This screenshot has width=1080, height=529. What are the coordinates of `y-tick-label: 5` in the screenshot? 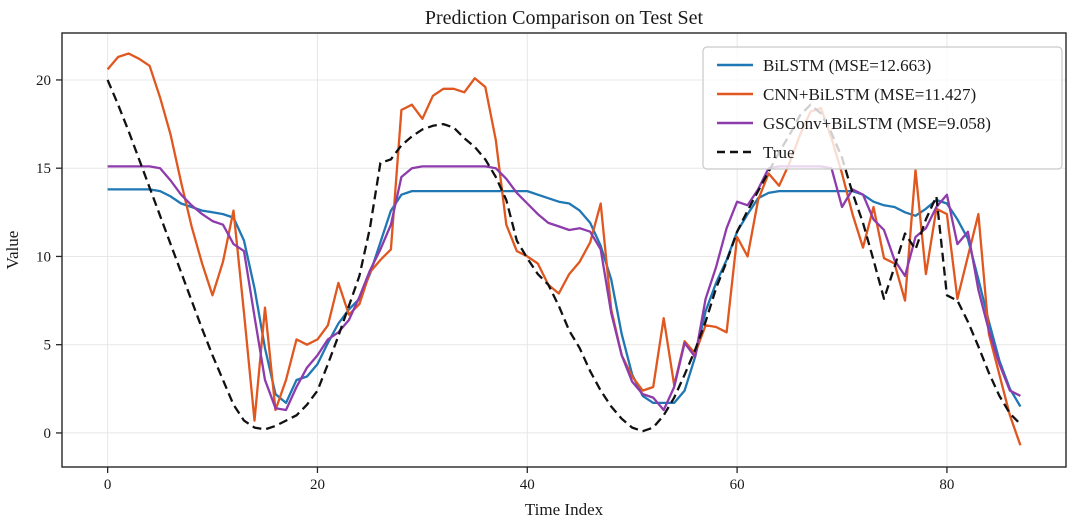 It's located at (48, 346).